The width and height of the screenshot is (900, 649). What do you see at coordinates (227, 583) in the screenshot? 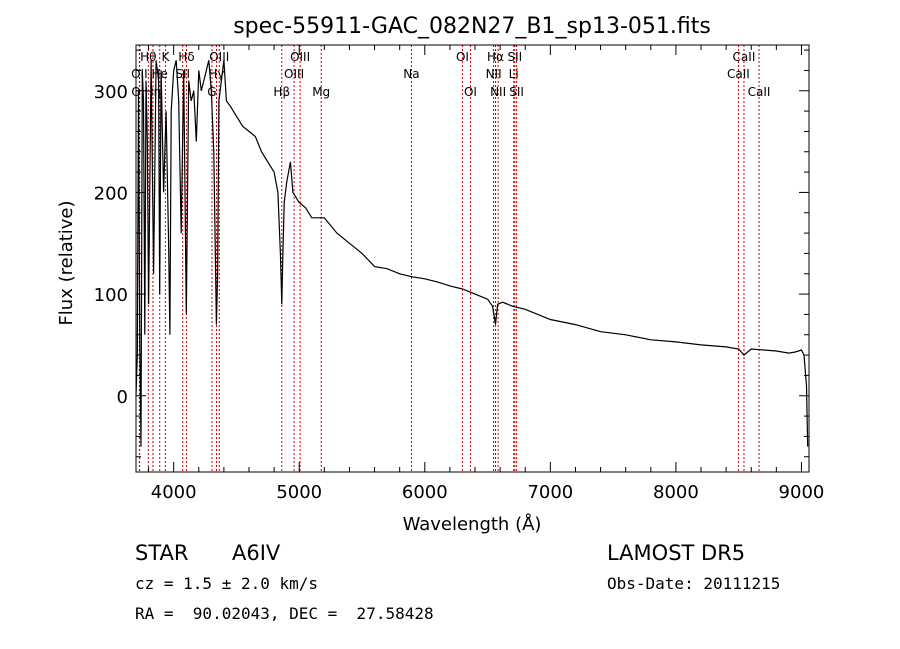
I see `redshift-value: cz = 1.5 ± 2.0 km/s` at bounding box center [227, 583].